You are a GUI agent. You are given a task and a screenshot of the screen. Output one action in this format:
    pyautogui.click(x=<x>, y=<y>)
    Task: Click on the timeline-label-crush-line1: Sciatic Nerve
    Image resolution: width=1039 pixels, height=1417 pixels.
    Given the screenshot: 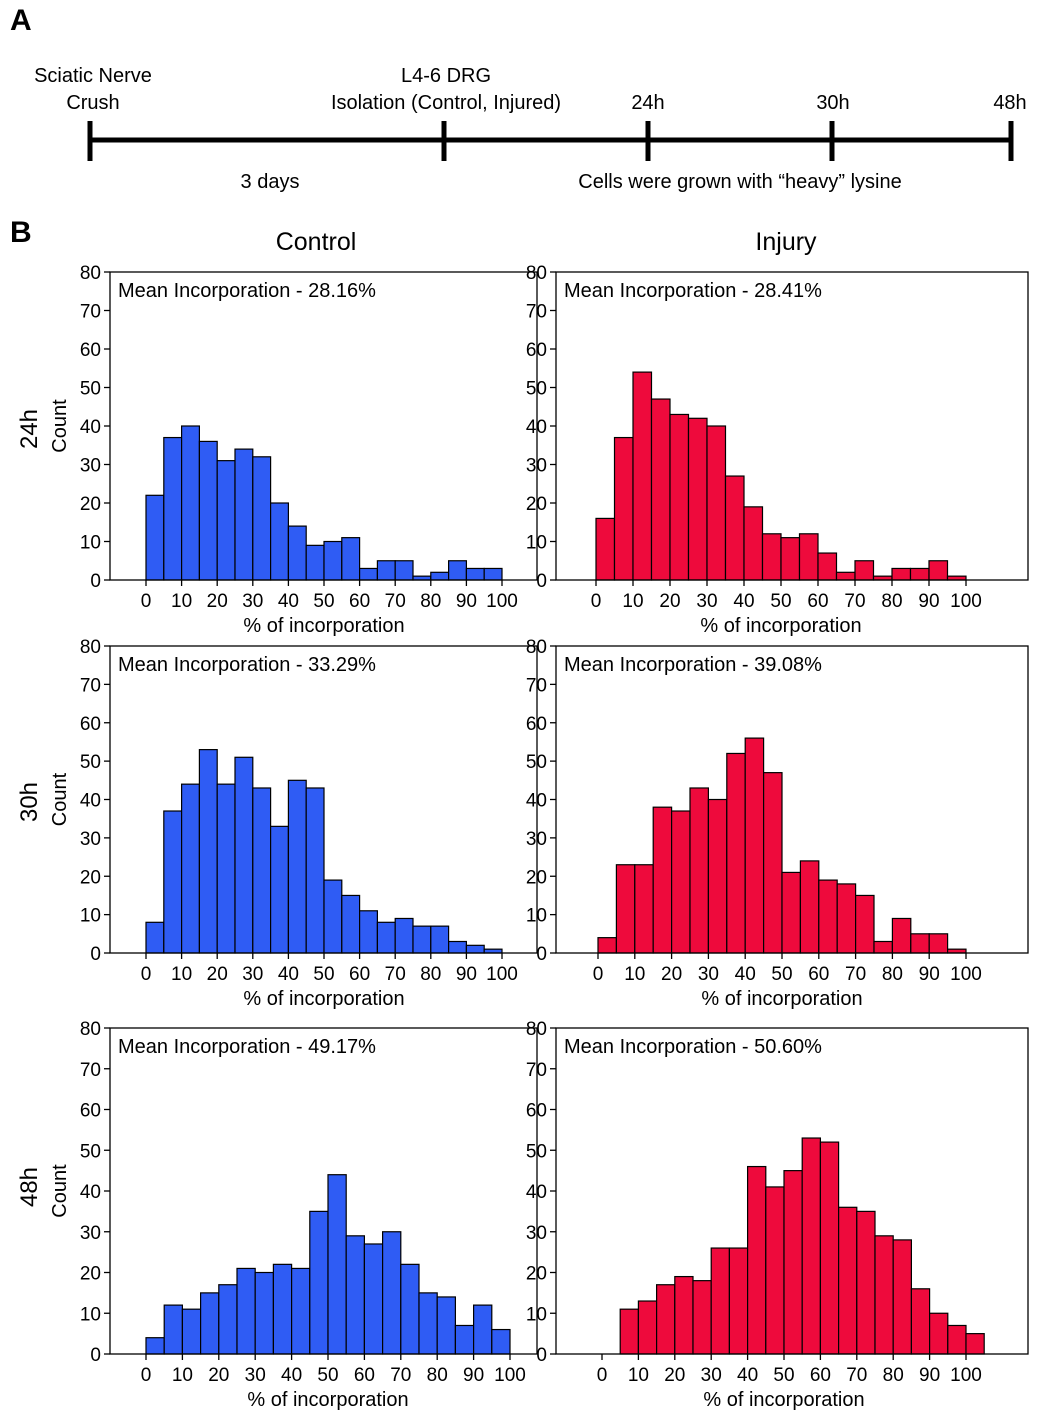 What is the action you would take?
    pyautogui.click(x=93, y=76)
    